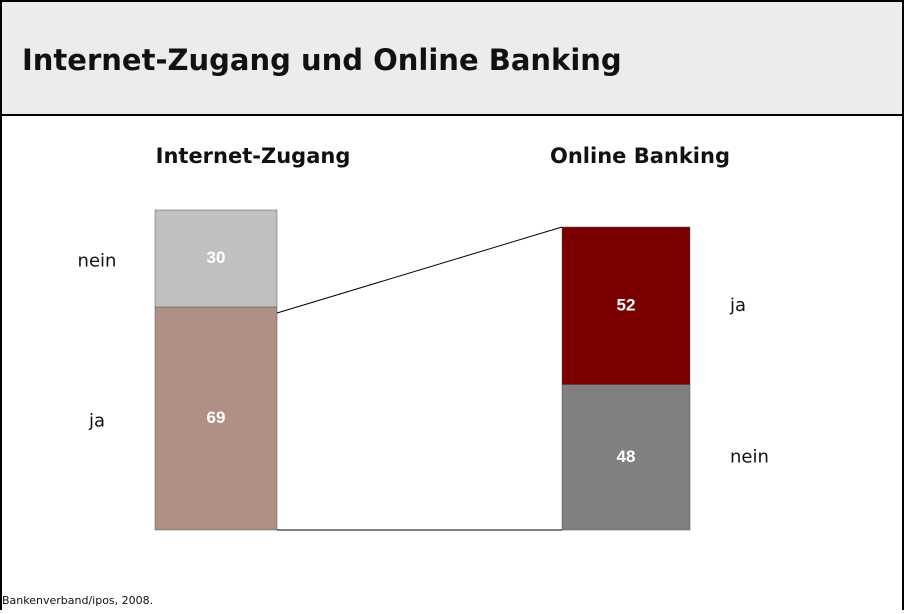 This screenshot has width=904, height=614. I want to click on chart-title: Online Banking, so click(640, 156).